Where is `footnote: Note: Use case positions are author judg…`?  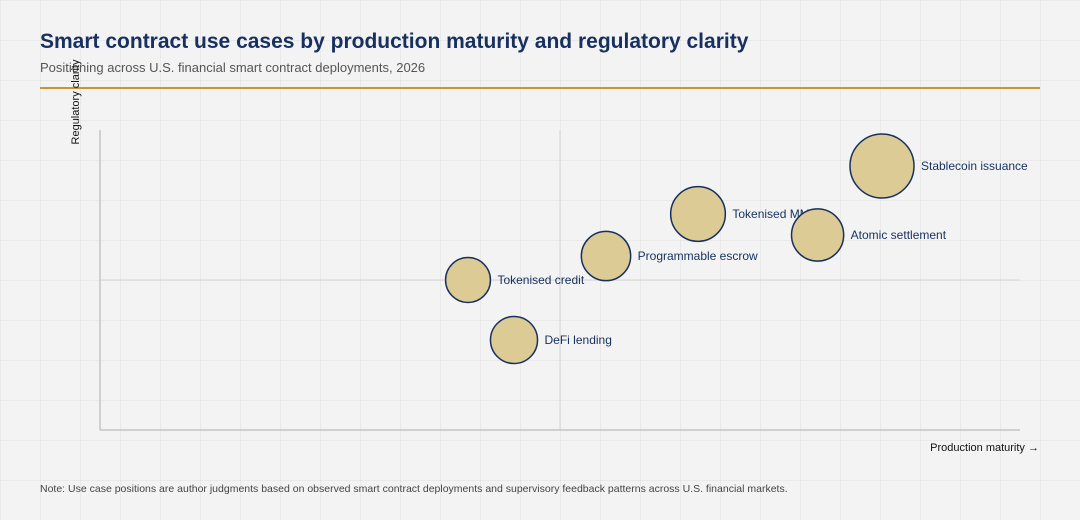 footnote: Note: Use case positions are author judg… is located at coordinates (414, 489).